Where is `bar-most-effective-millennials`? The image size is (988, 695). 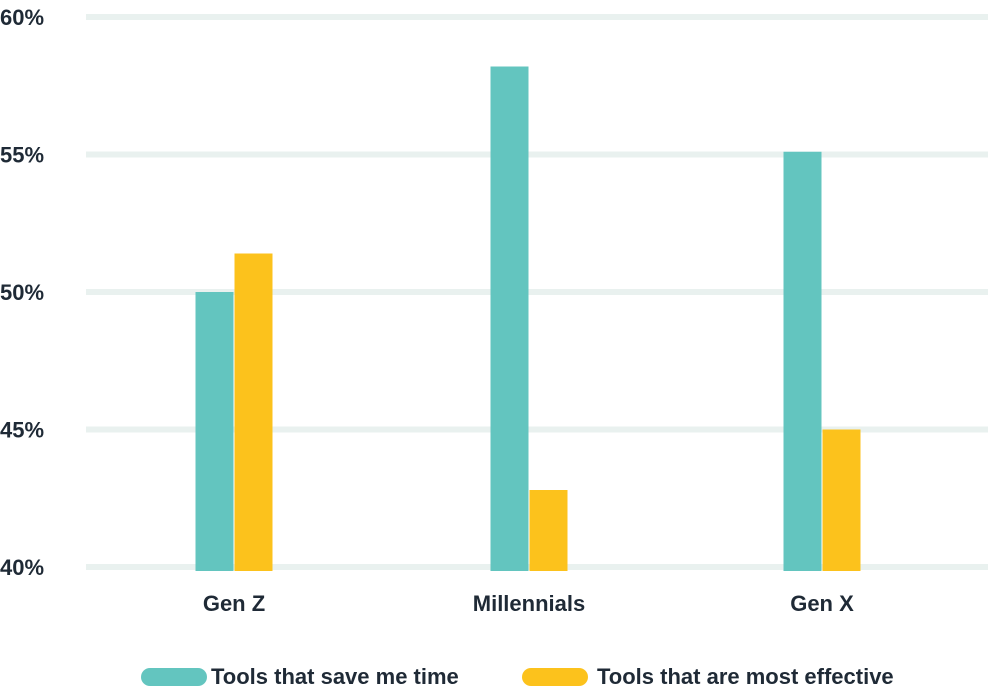 bar-most-effective-millennials is located at coordinates (548, 530).